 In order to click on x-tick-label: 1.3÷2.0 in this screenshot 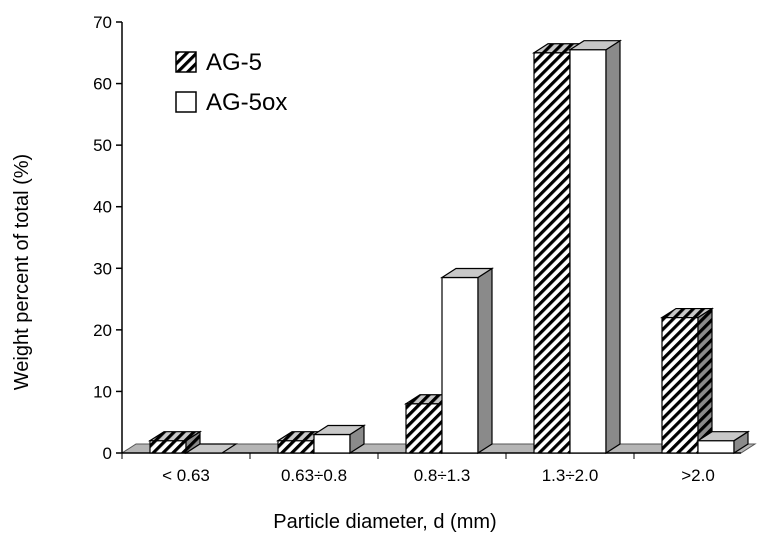, I will do `click(570, 475)`.